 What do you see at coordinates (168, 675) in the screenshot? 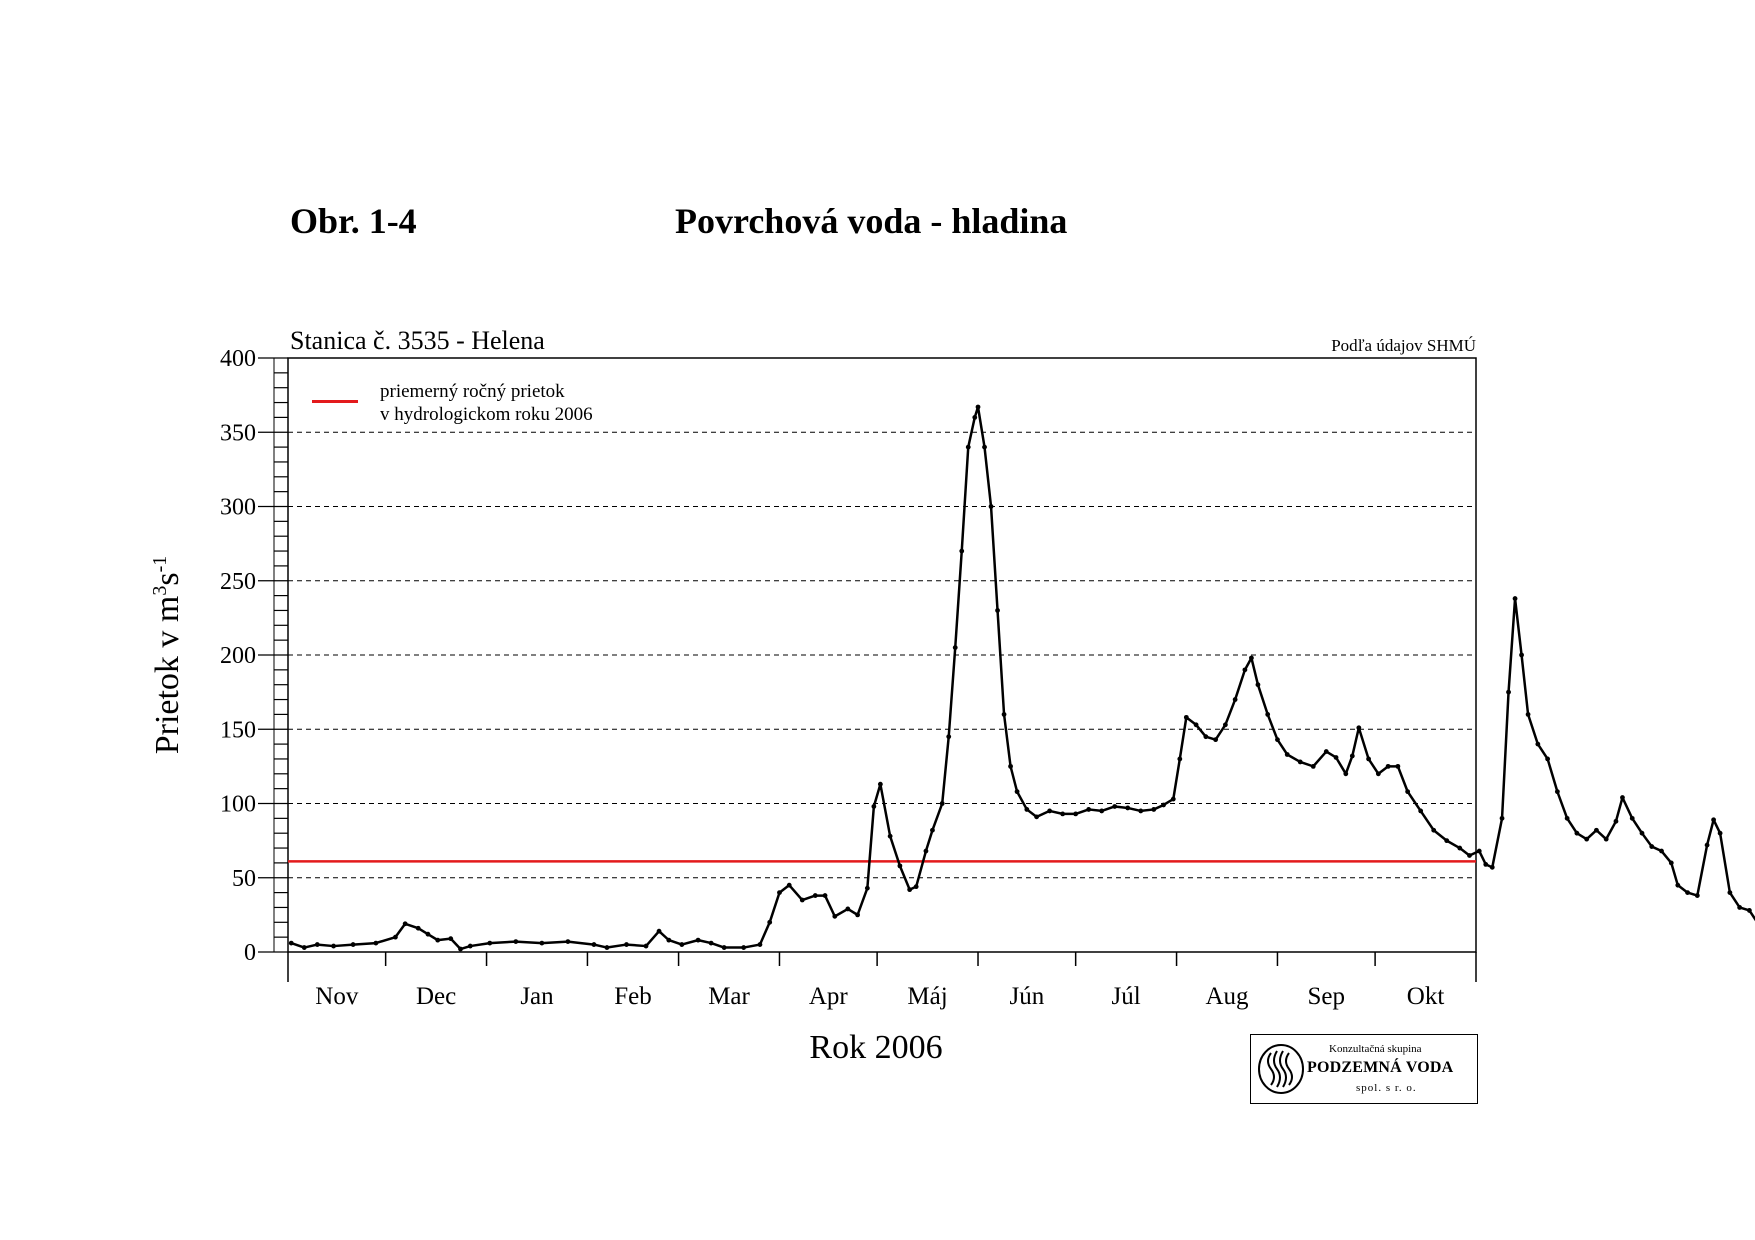
I see `y-axis-label-base: Prietok v m` at bounding box center [168, 675].